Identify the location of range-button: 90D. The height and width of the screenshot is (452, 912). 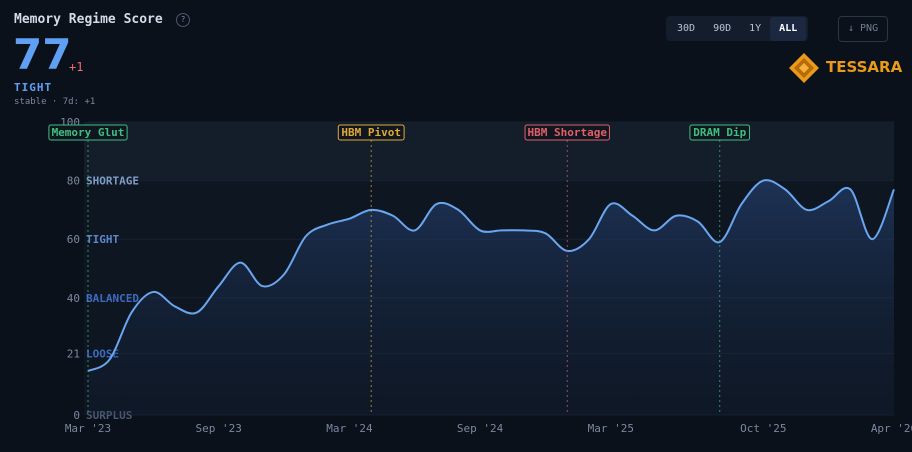
(722, 28).